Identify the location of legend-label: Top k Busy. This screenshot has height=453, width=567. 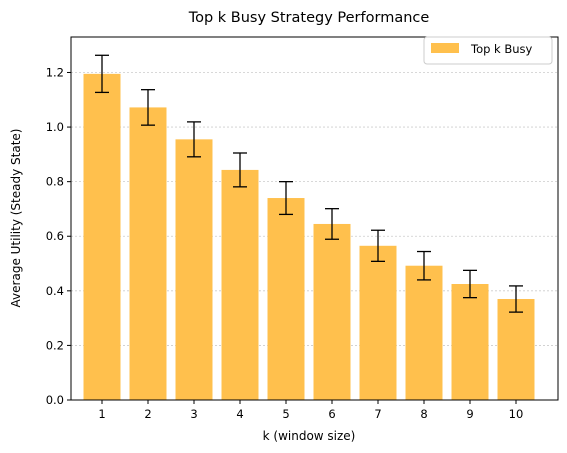
(501, 49).